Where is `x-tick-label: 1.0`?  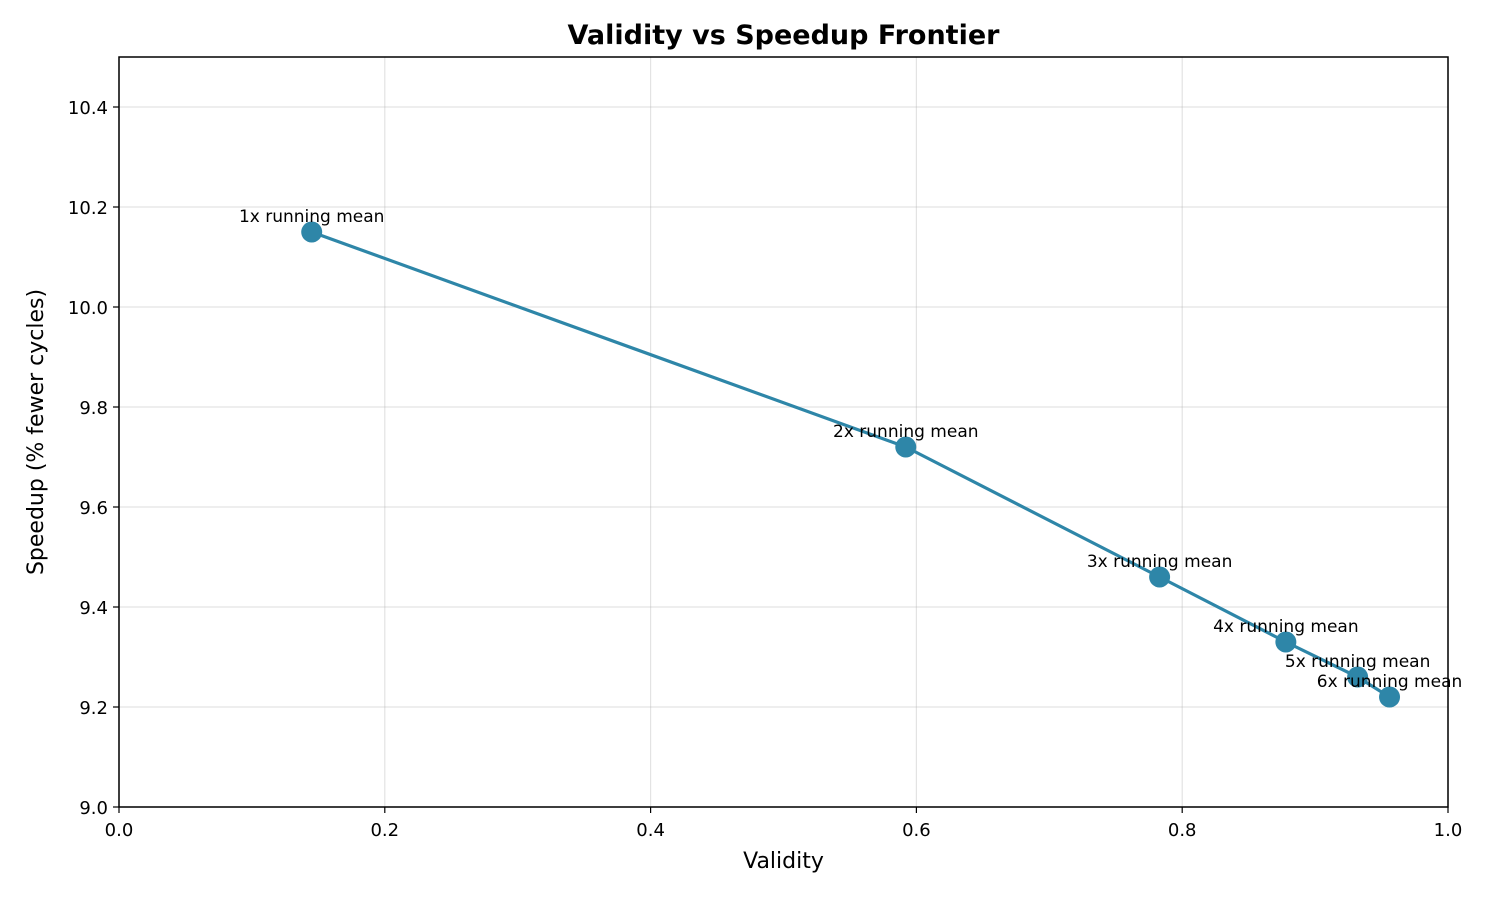
x-tick-label: 1.0 is located at coordinates (1448, 830).